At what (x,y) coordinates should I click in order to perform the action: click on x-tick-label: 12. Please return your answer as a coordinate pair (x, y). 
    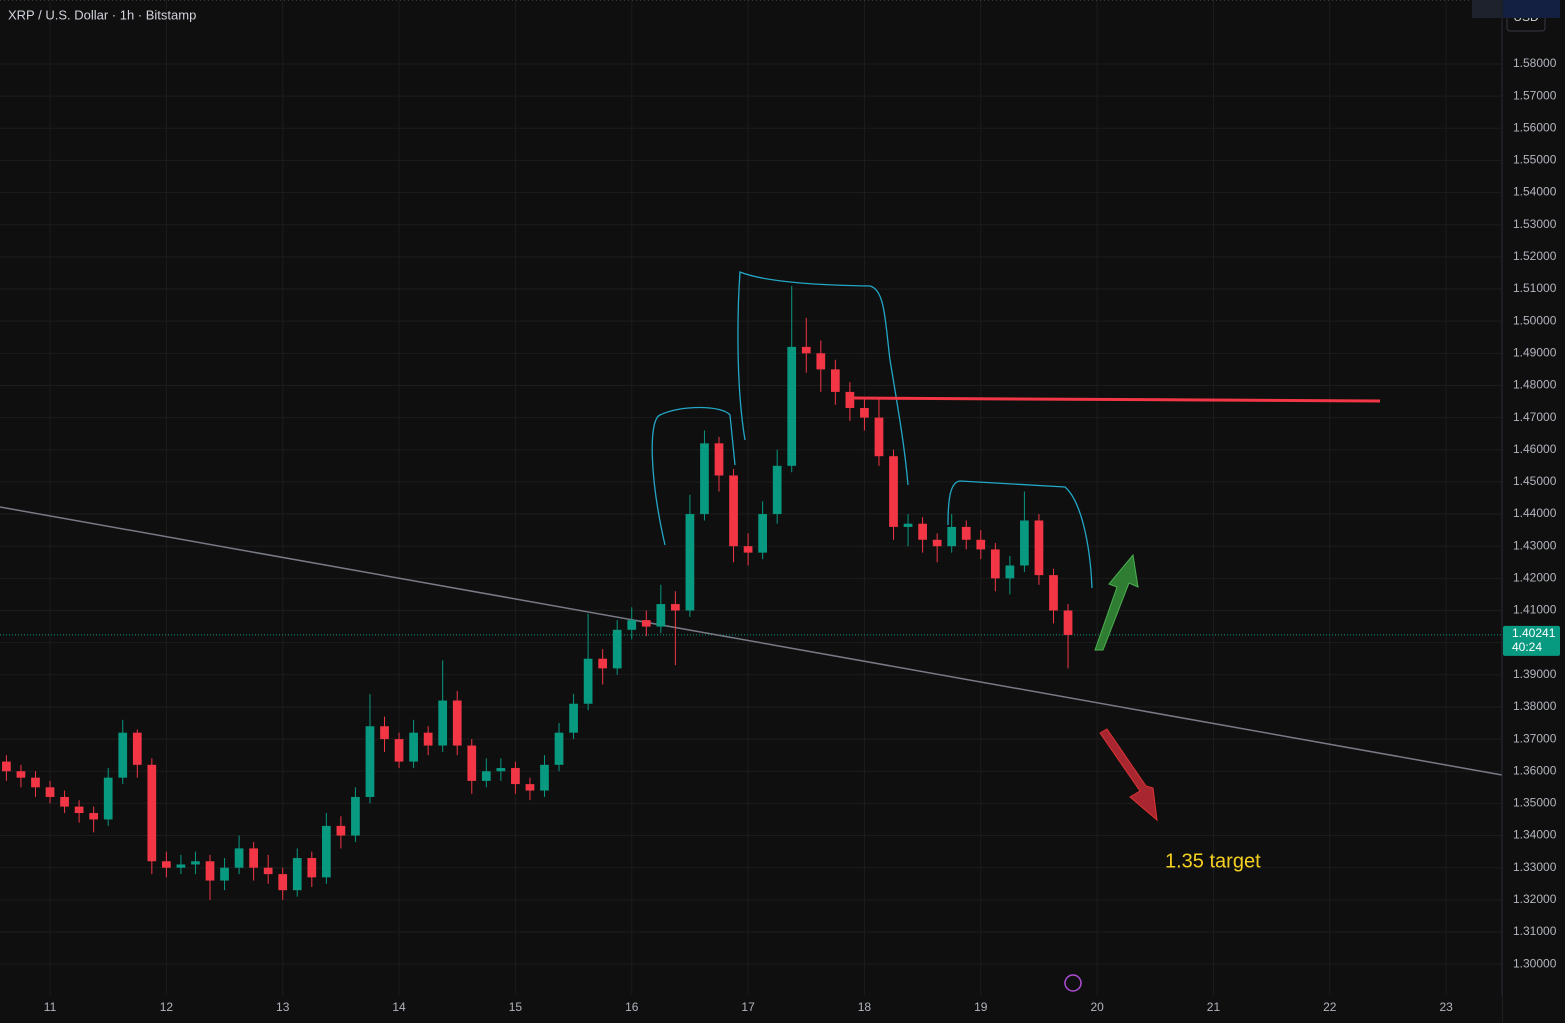
    Looking at the image, I should click on (167, 1007).